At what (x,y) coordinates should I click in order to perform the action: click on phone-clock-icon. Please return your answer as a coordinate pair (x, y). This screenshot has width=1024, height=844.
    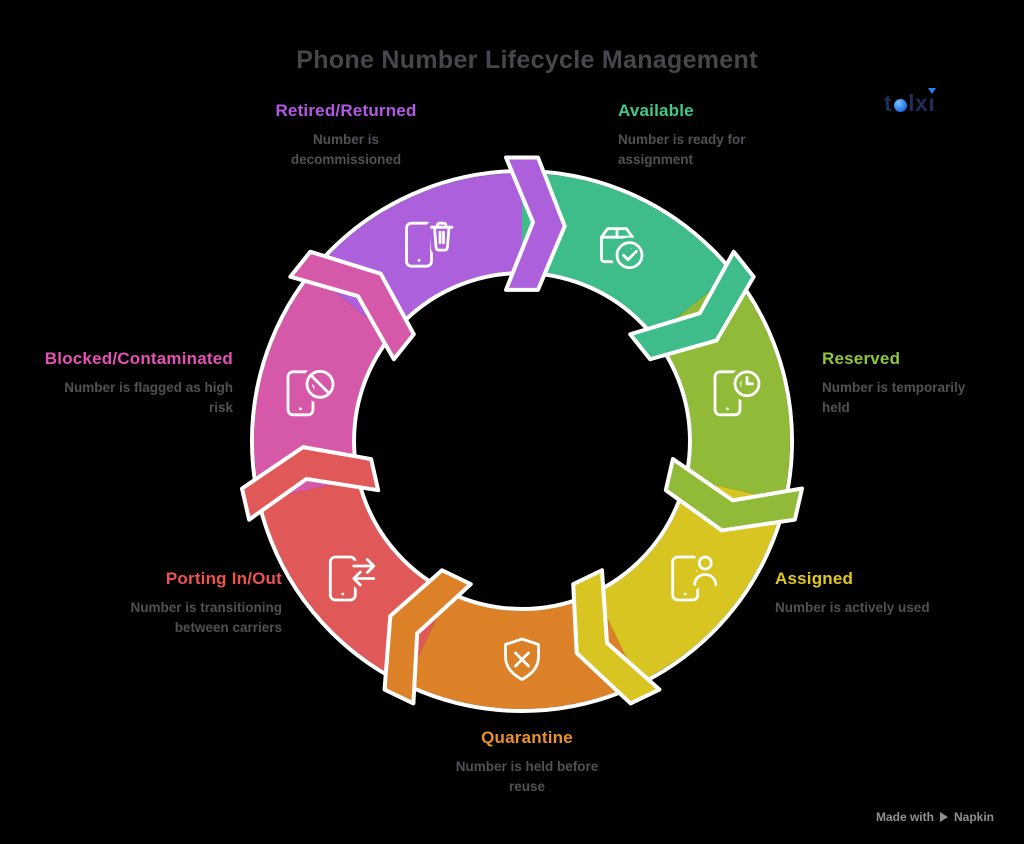
    Looking at the image, I should click on (739, 391).